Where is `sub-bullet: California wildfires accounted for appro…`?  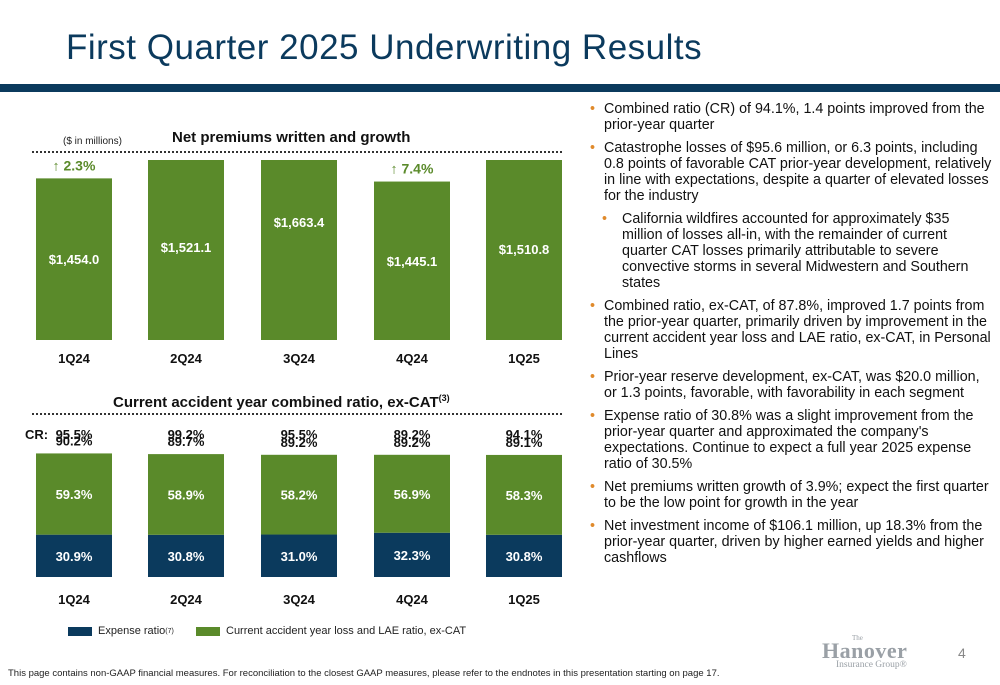 sub-bullet: California wildfires accounted for appro… is located at coordinates (797, 251).